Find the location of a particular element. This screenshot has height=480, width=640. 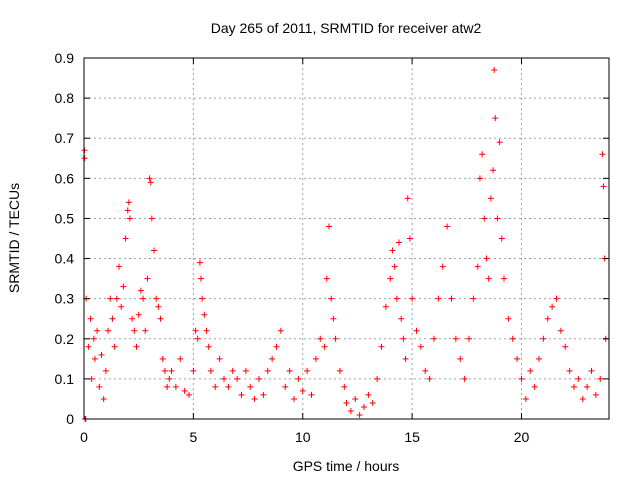

x-tick-label: 15 is located at coordinates (412, 437).